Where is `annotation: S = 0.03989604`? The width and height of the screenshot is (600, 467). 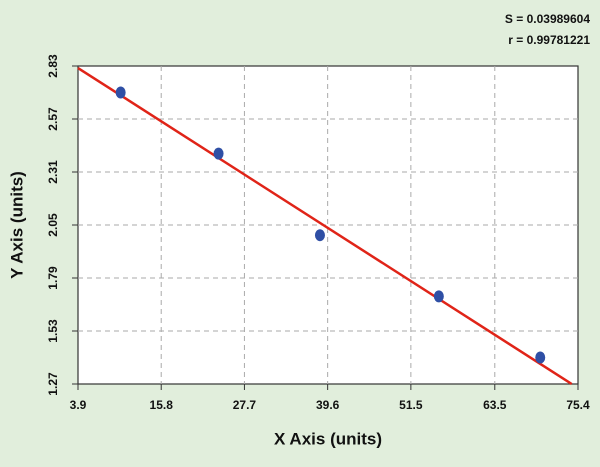 annotation: S = 0.03989604 is located at coordinates (547, 19).